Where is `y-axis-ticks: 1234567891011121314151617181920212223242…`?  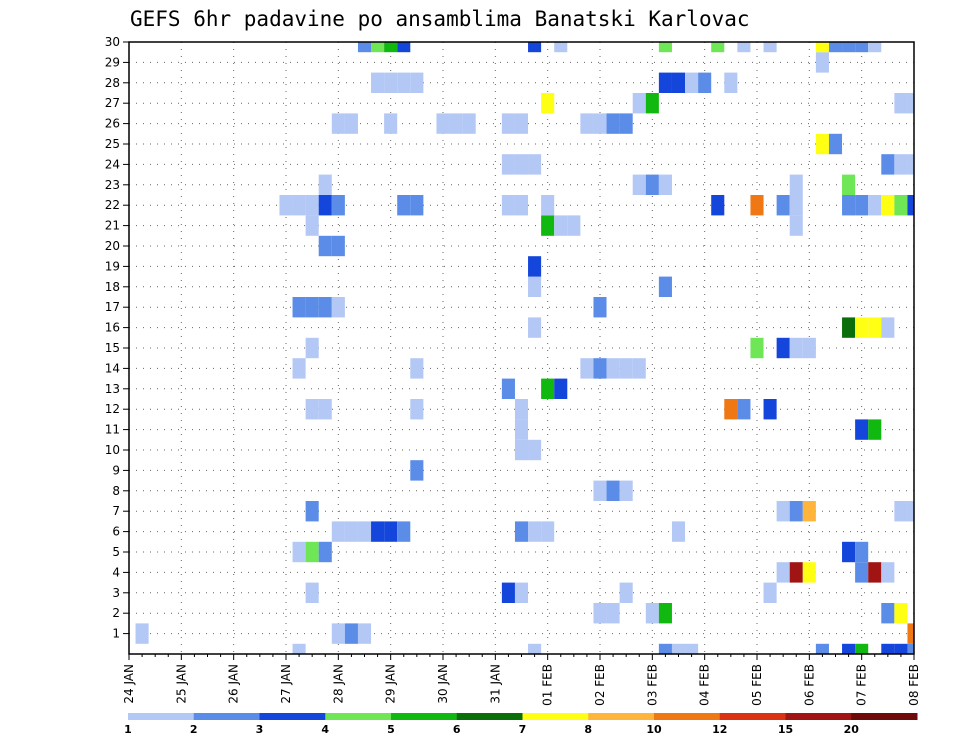
y-axis-ticks: 1234567891011121314151617181920212223242… is located at coordinates (117, 338).